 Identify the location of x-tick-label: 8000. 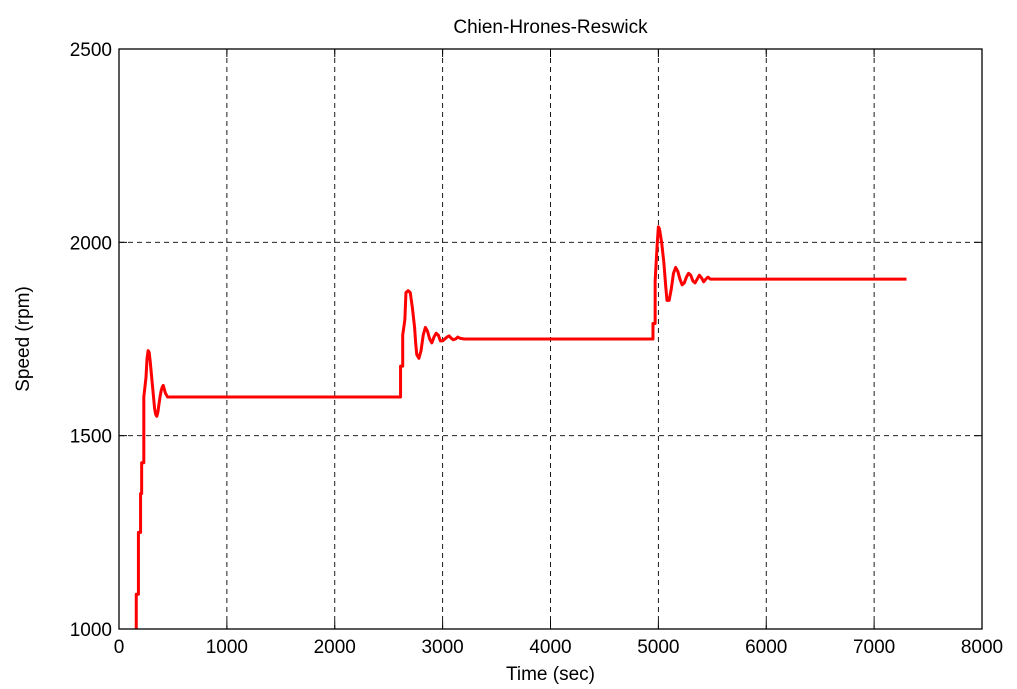
(982, 647).